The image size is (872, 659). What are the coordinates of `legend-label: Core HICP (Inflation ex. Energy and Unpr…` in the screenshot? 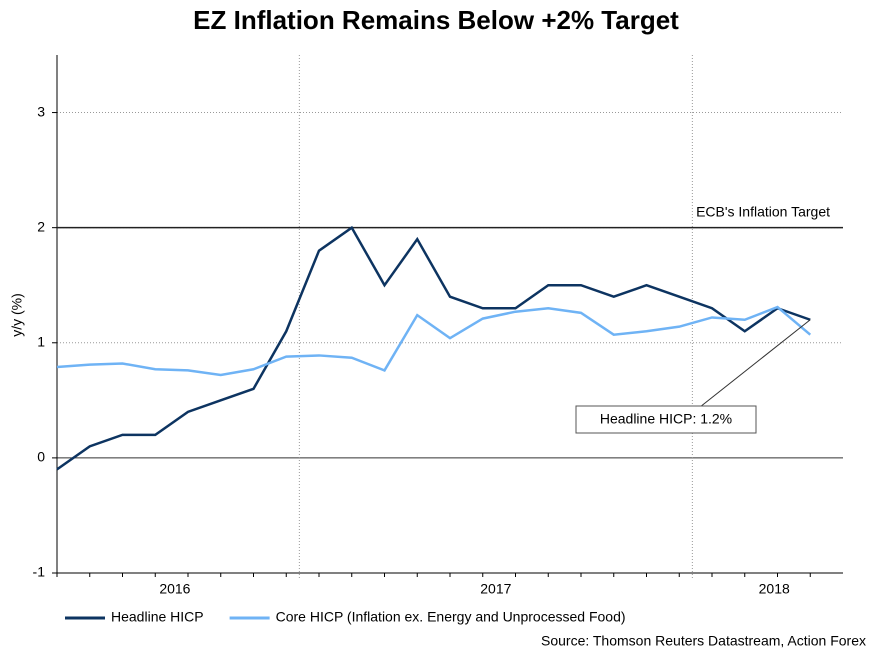 It's located at (451, 617).